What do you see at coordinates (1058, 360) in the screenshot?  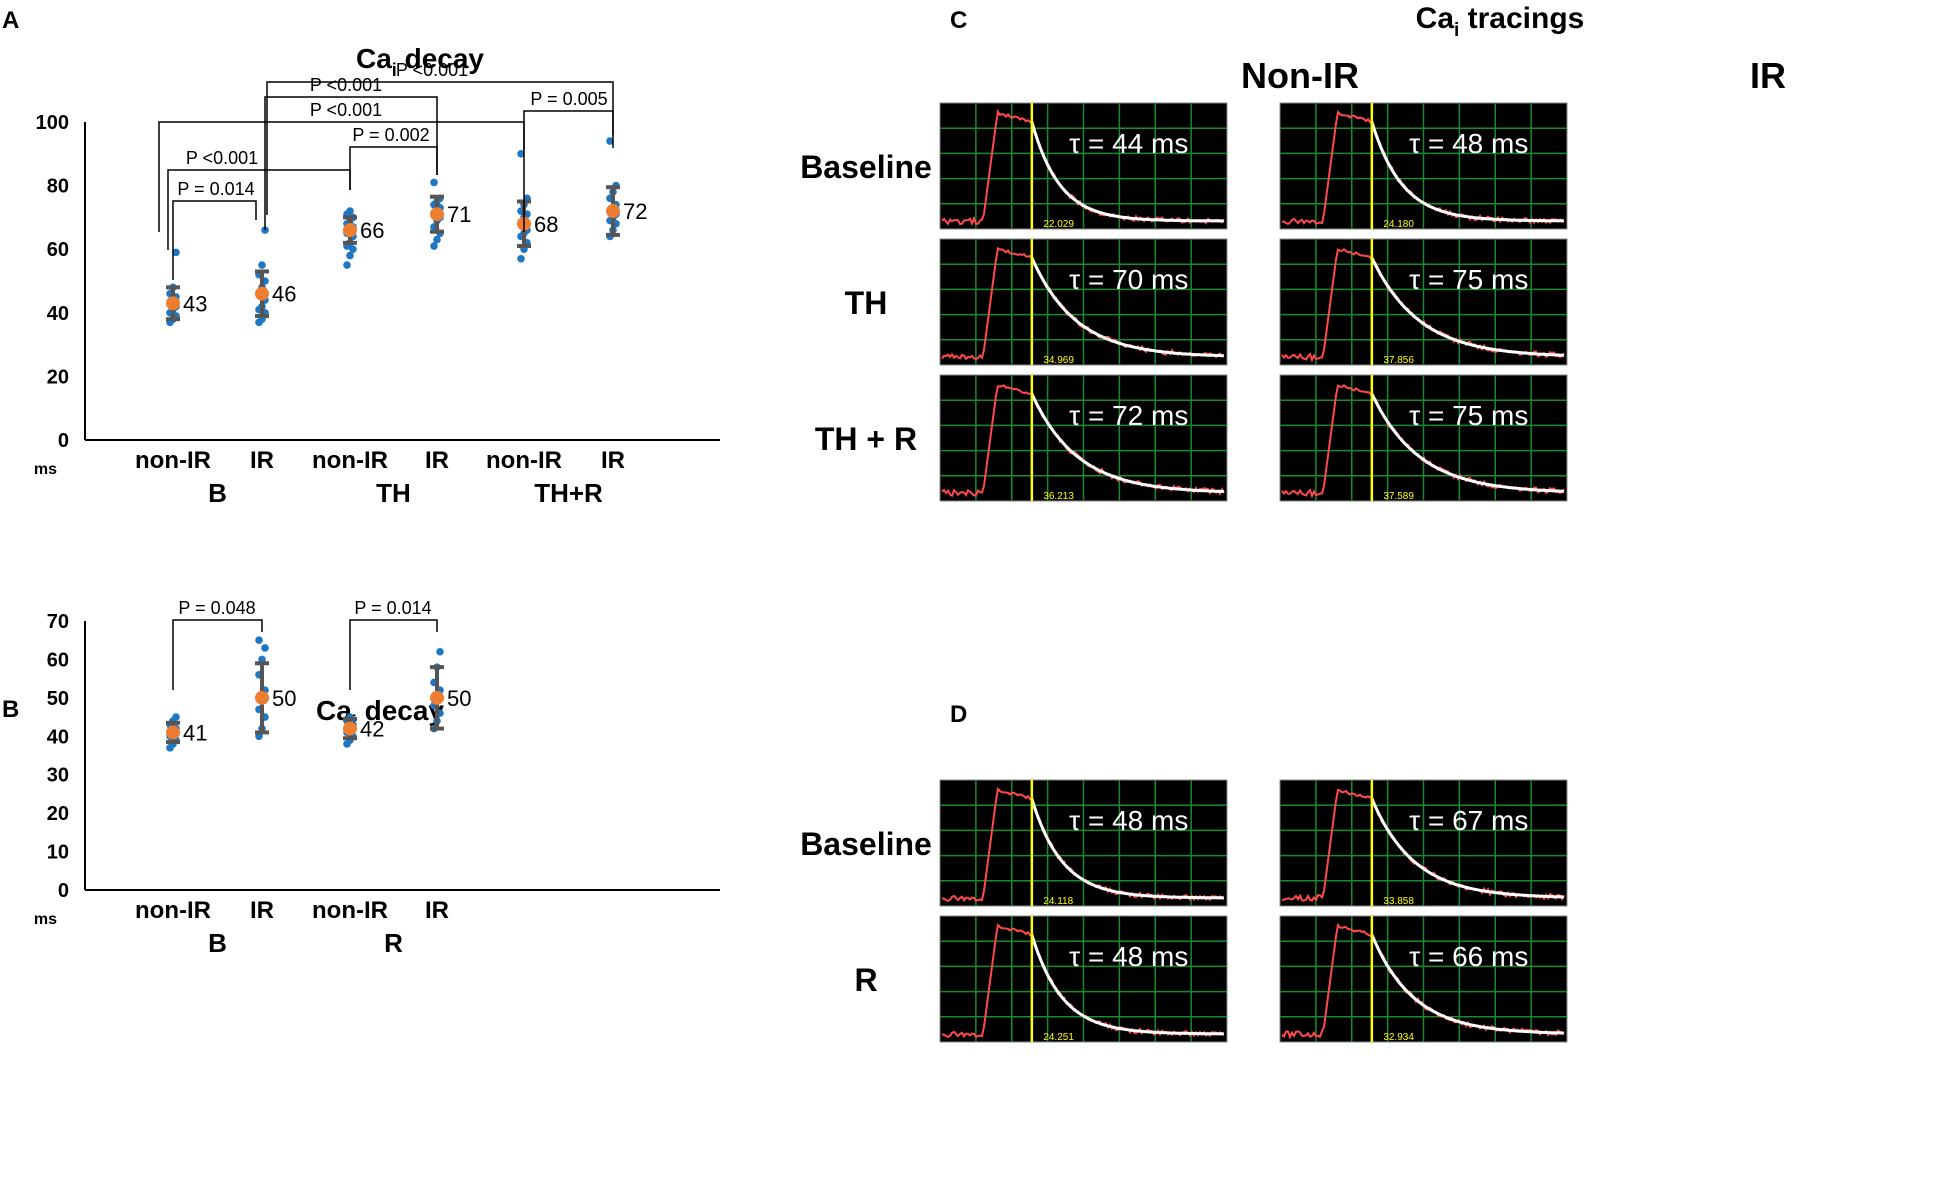 I see `trace-readout: 34.969` at bounding box center [1058, 360].